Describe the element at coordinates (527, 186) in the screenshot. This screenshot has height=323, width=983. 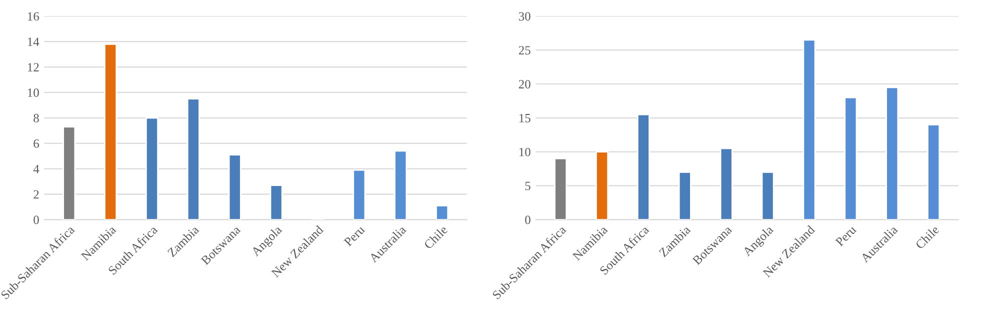
I see `y-tick-label: 5` at that location.